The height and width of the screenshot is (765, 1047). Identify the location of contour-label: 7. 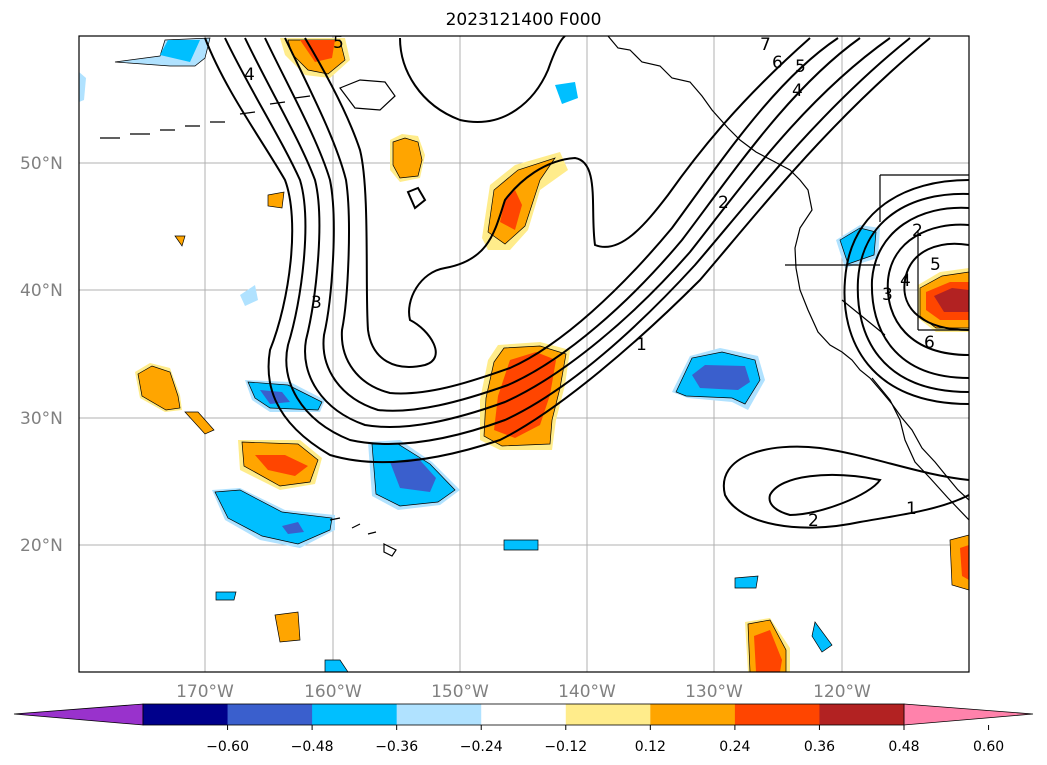
(765, 45).